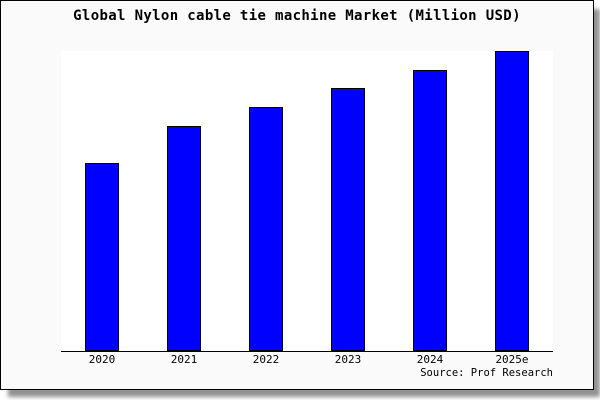 The image size is (600, 400). What do you see at coordinates (430, 210) in the screenshot?
I see `bar-2024` at bounding box center [430, 210].